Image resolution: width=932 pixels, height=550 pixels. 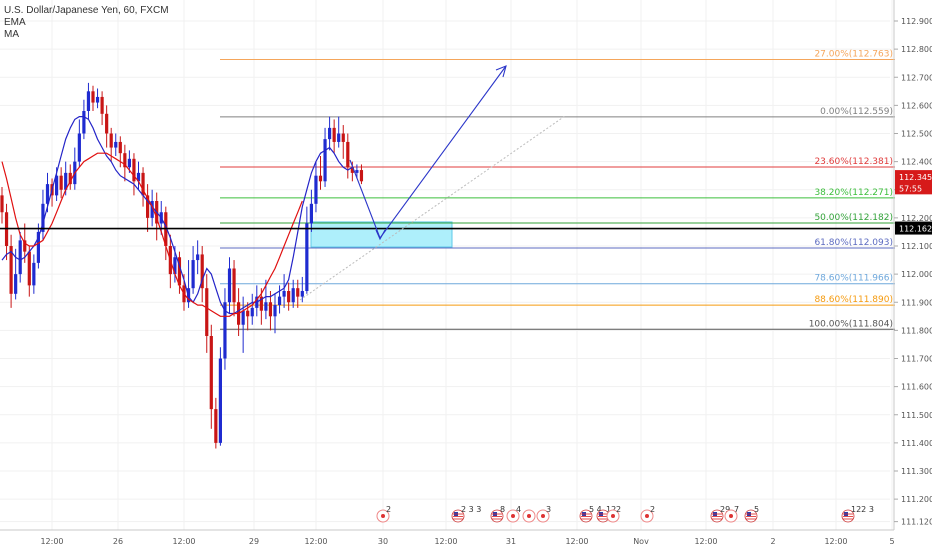 What do you see at coordinates (916, 49) in the screenshot?
I see `price-tick-label: 112.800` at bounding box center [916, 49].